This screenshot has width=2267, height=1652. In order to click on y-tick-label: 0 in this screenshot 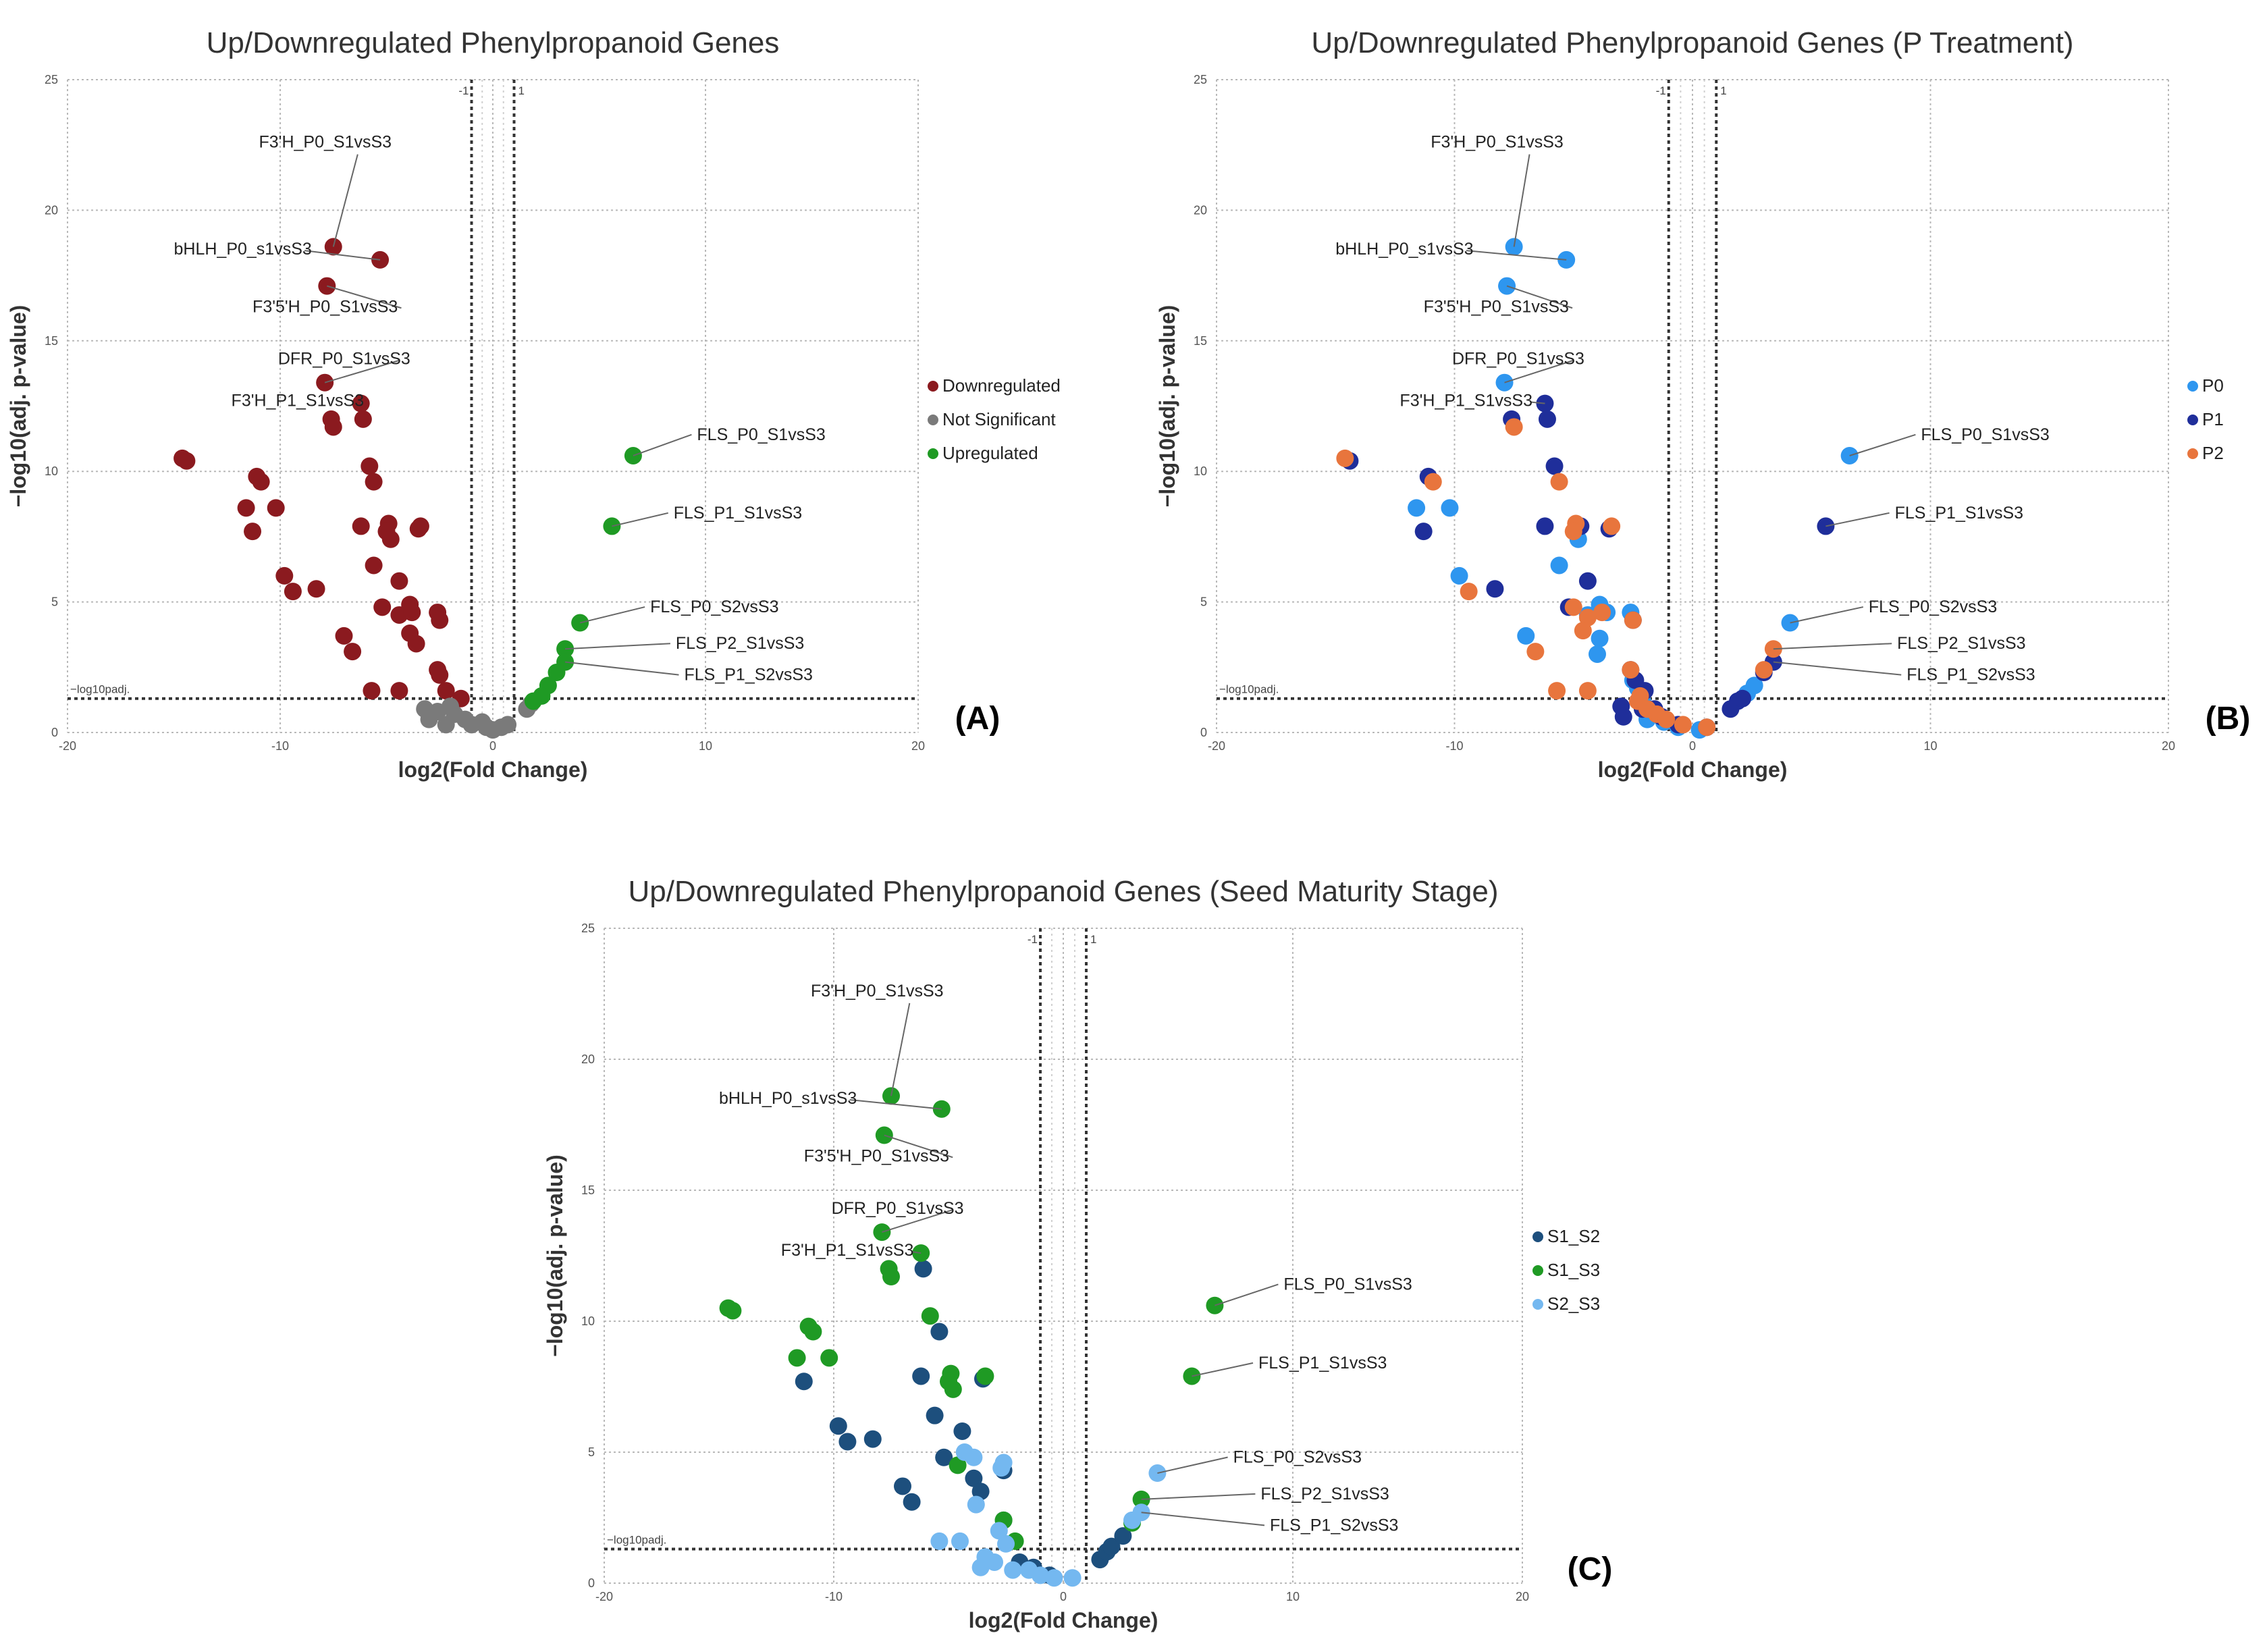, I will do `click(1203, 732)`.